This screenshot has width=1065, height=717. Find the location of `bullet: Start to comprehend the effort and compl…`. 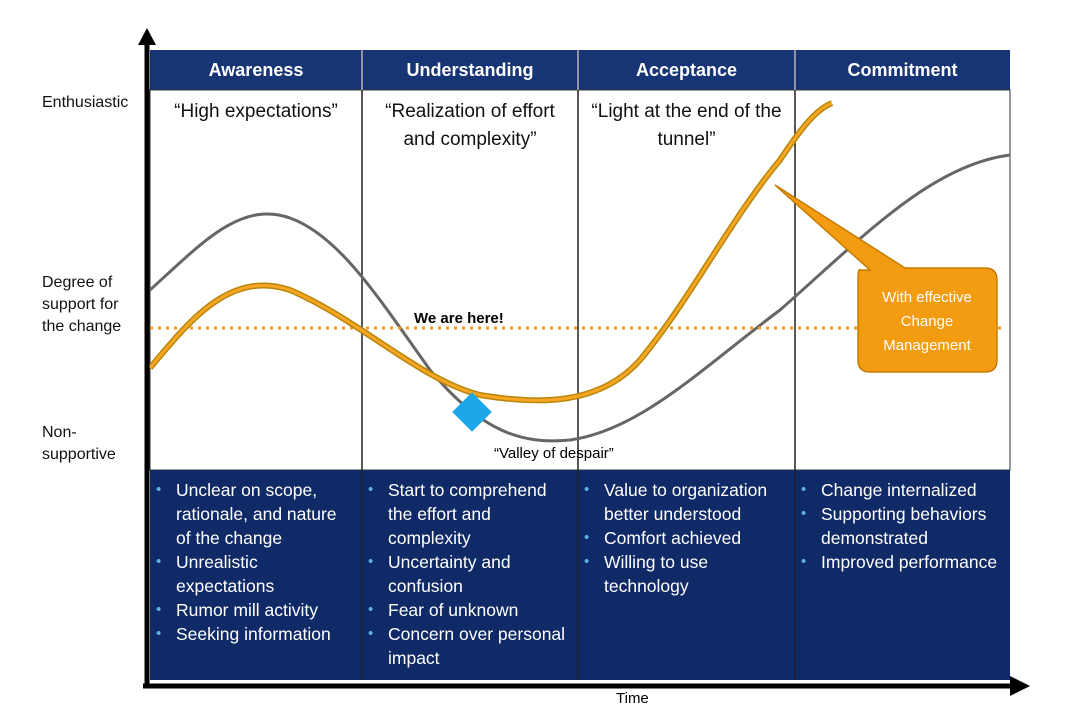

bullet: Start to comprehend the effort and compl… is located at coordinates (469, 514).